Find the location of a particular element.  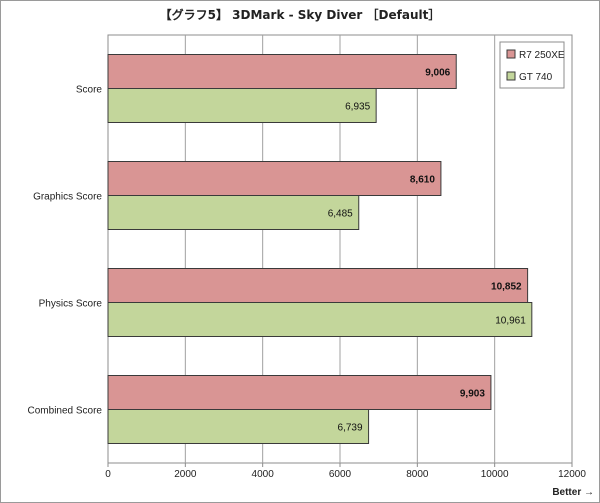

x-axis-ticks: 0 2000 4000 6000 8000 10000 12000 is located at coordinates (345, 471).